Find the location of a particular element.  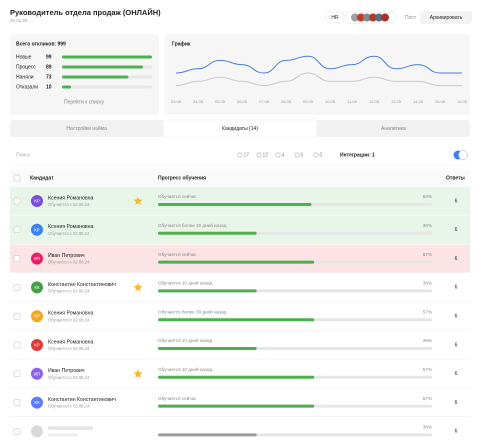

summary-label: Отказали is located at coordinates (27, 87).